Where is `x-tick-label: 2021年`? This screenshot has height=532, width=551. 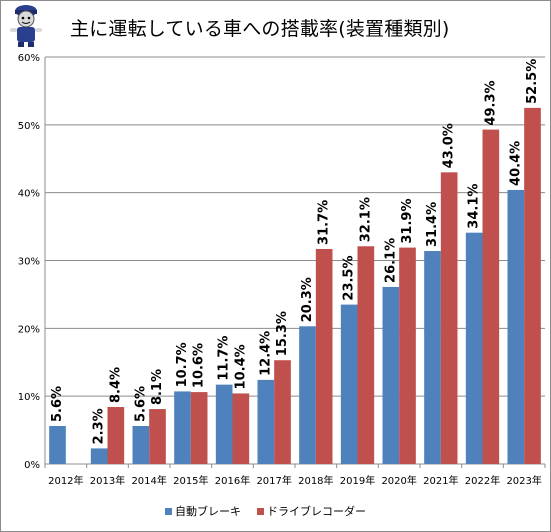
x-tick-label: 2021年 is located at coordinates (440, 480).